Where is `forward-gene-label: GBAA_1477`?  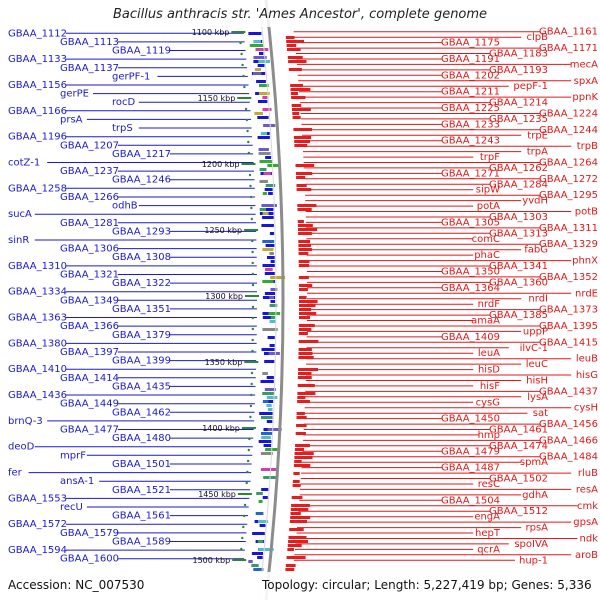
forward-gene-label: GBAA_1477 is located at coordinates (89, 430).